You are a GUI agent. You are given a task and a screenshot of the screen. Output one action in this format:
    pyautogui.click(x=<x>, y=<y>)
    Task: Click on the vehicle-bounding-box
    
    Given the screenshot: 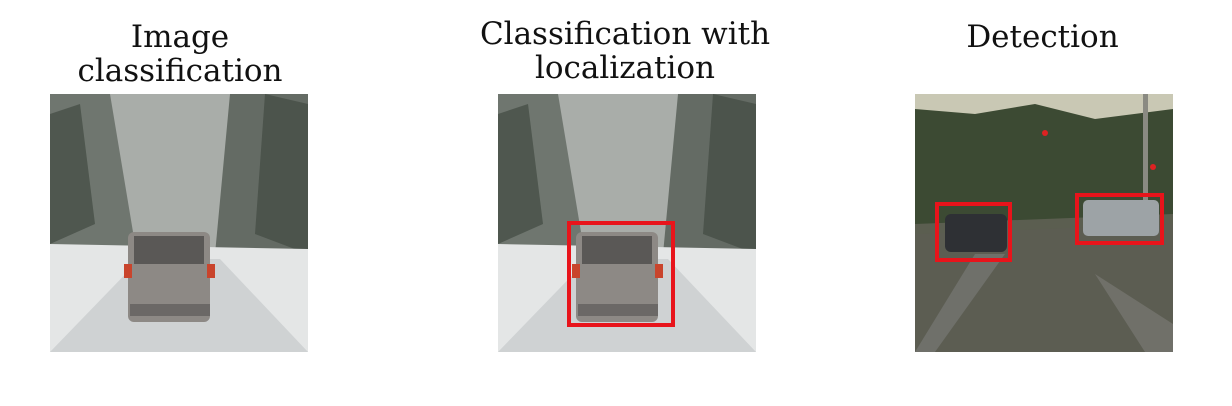 What is the action you would take?
    pyautogui.click(x=621, y=274)
    